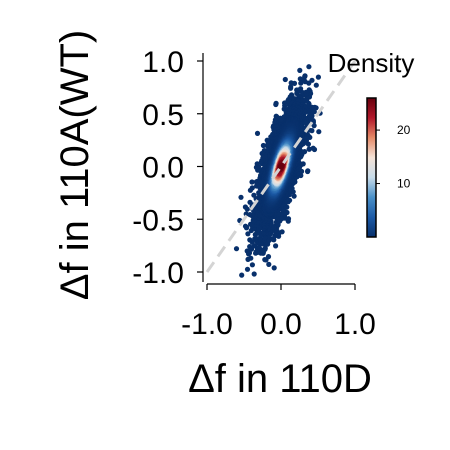 This screenshot has width=450, height=450. I want to click on x-axis-label: Δf in 110D, so click(280, 379).